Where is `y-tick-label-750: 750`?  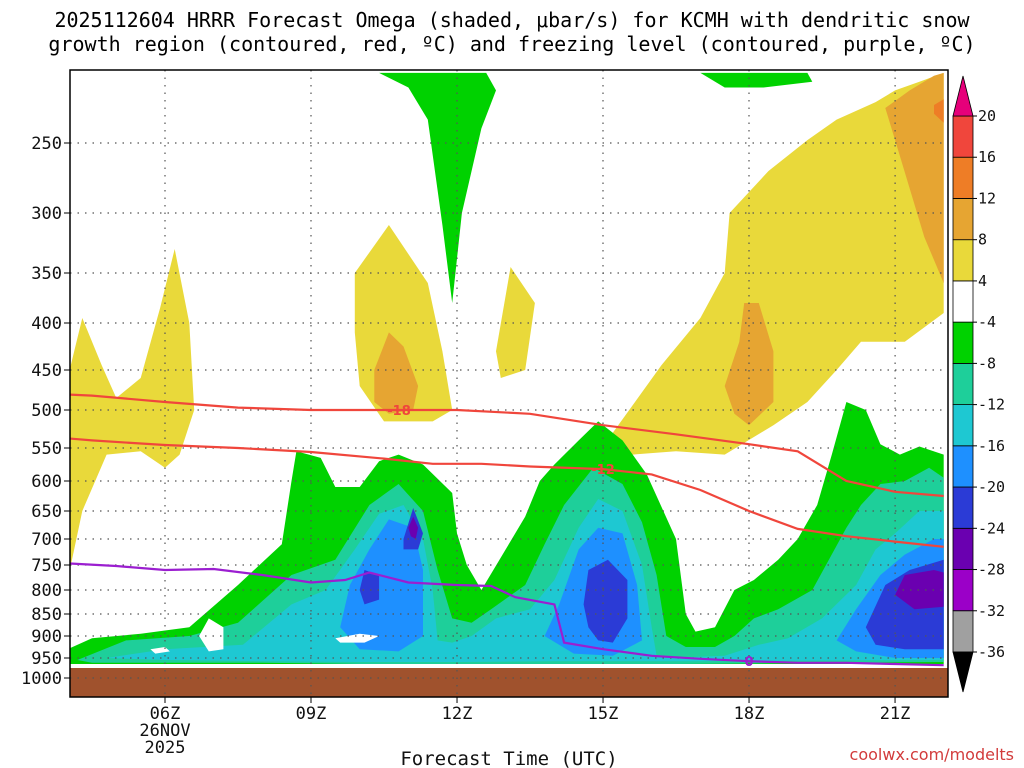
y-tick-label-750: 750 is located at coordinates (46, 566).